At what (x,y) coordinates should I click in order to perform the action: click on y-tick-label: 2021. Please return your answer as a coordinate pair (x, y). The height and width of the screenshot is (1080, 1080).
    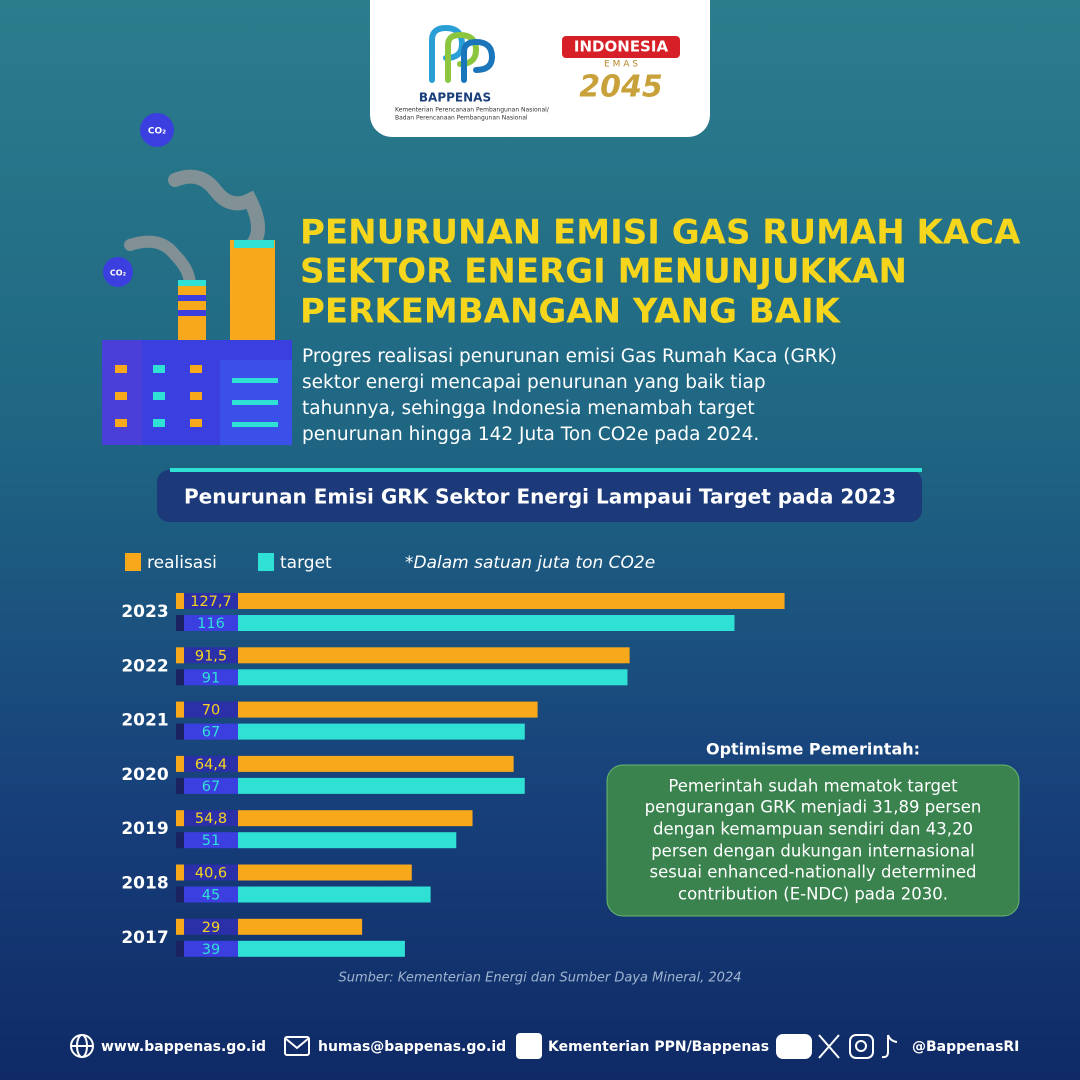
    Looking at the image, I should click on (144, 721).